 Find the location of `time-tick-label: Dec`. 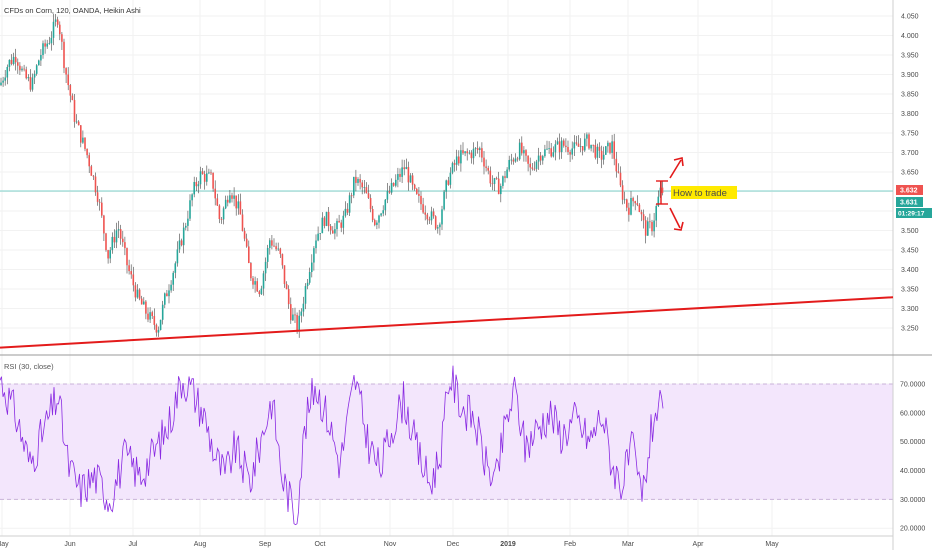

time-tick-label: Dec is located at coordinates (453, 544).